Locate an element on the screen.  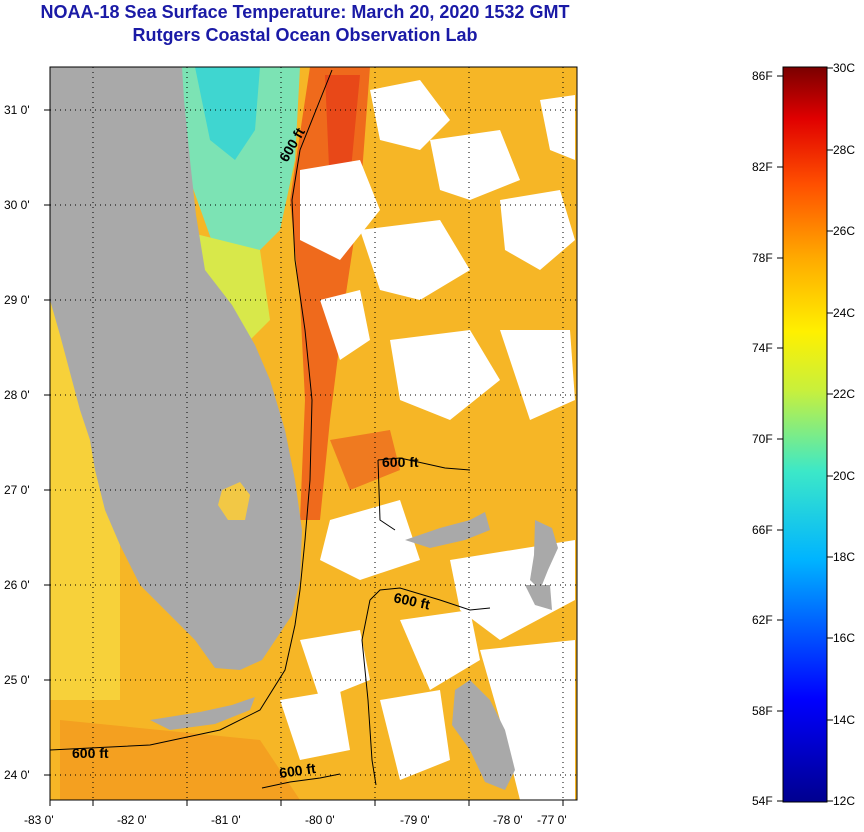
contour-label-600ft-bimini: 600 ft is located at coordinates (411, 600).